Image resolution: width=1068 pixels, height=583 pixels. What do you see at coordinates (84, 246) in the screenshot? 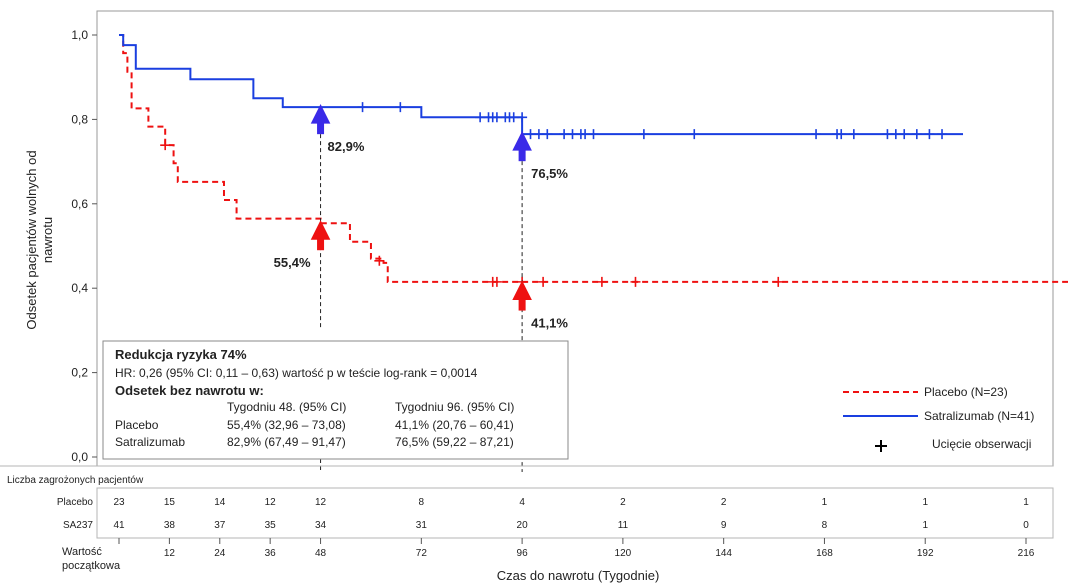
I see `y-axis: 0,0 0,2 0,4 0,6 0,8 1,0` at bounding box center [84, 246].